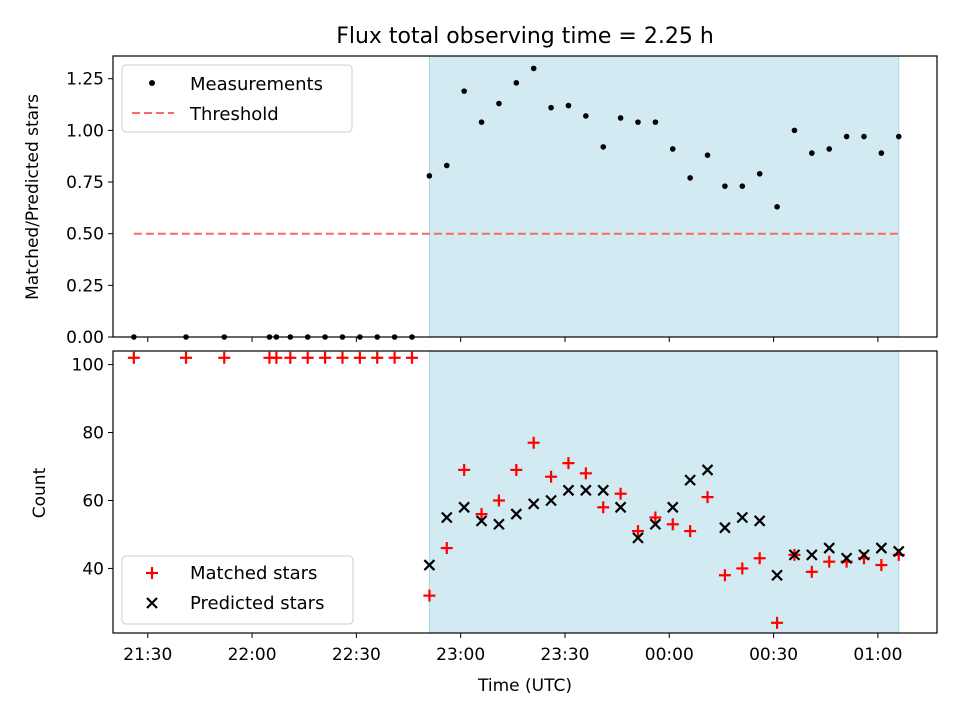 Image resolution: width=960 pixels, height=720 pixels. What do you see at coordinates (524, 686) in the screenshot?
I see `x-axis-label: Time (UTC)` at bounding box center [524, 686].